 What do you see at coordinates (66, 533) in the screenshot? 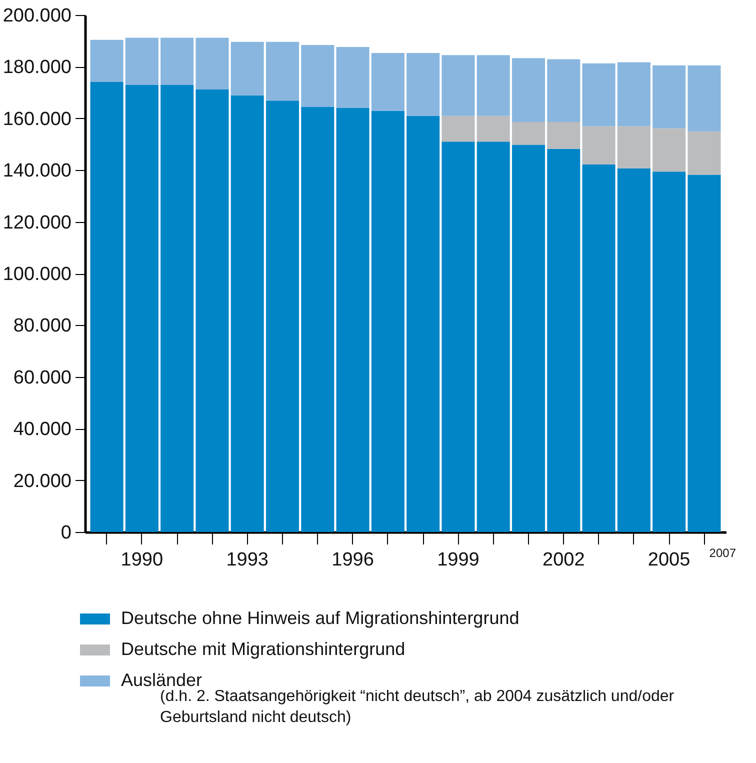
I see `y-tick-label: 0` at bounding box center [66, 533].